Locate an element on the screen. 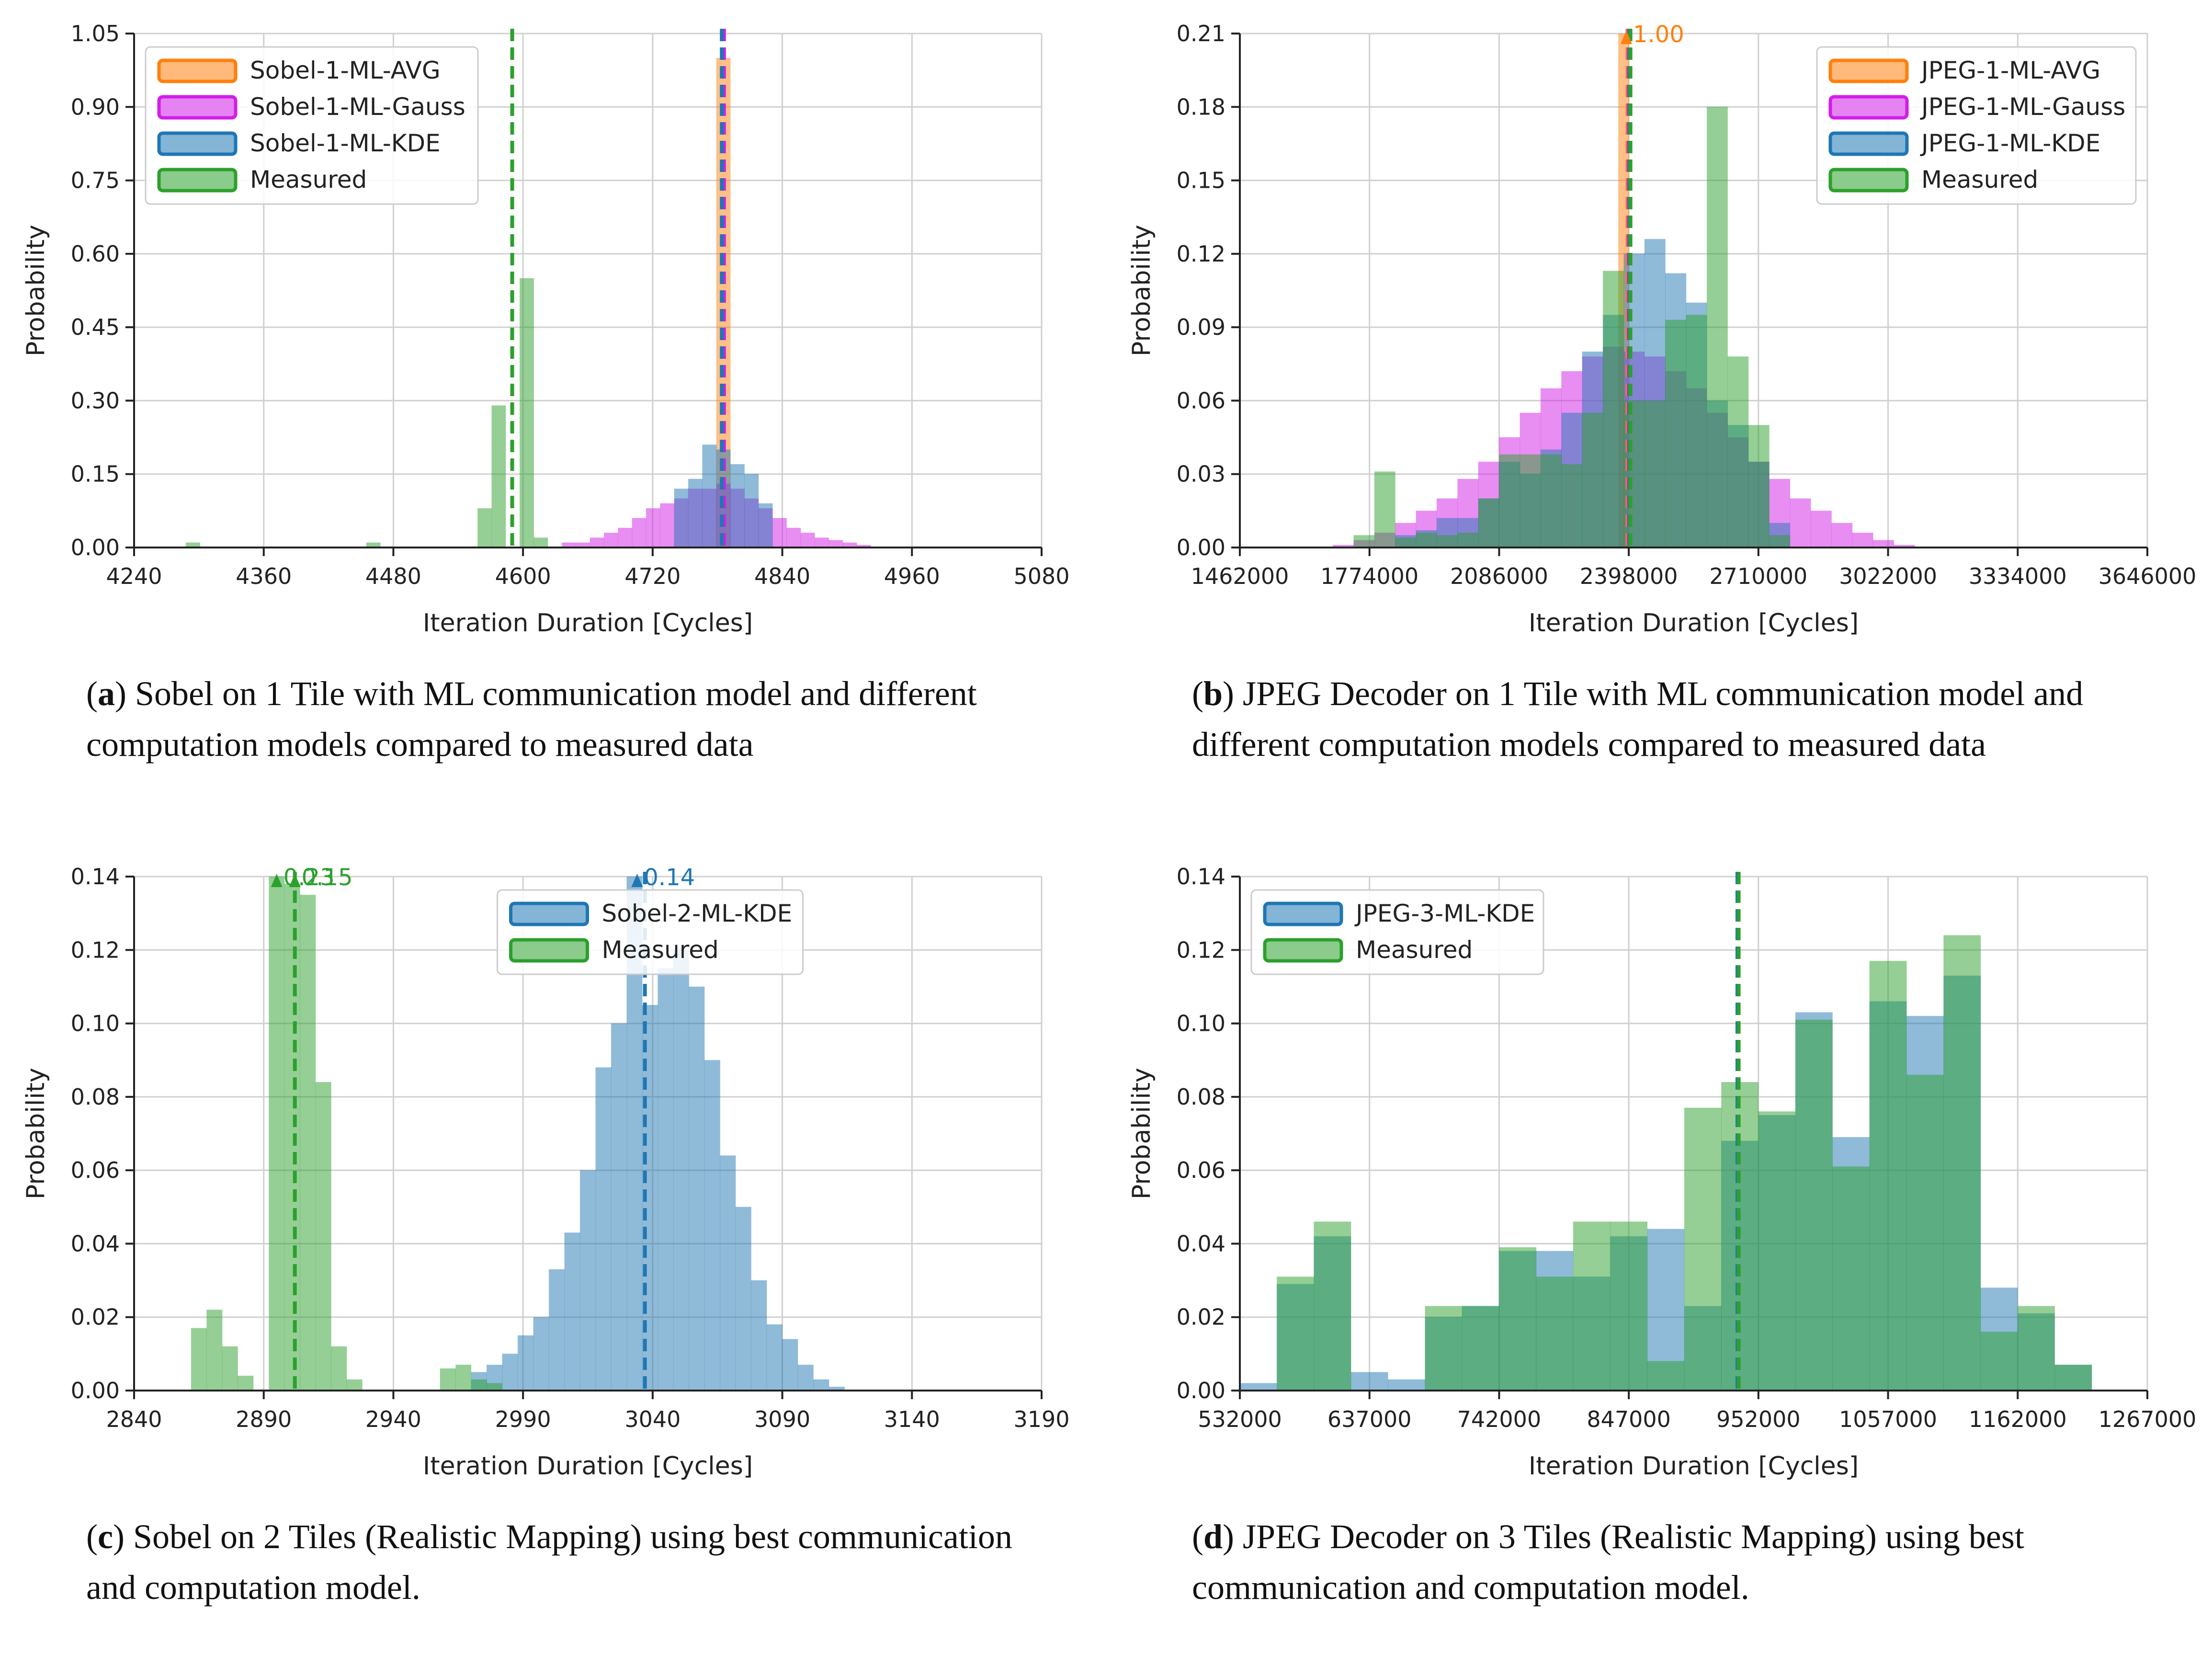 Image resolution: width=2212 pixels, height=1654 pixels. y-tick-label: 0.02 is located at coordinates (1201, 1317).